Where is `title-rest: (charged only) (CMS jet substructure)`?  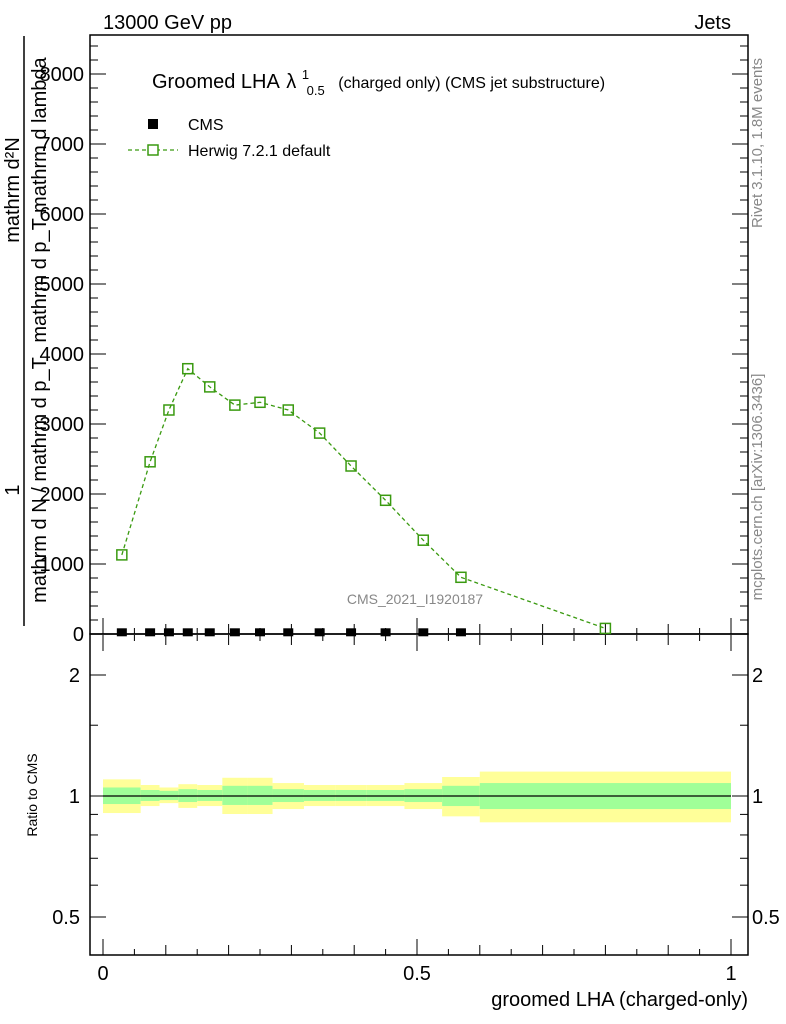
title-rest: (charged only) (CMS jet substructure) is located at coordinates (471, 83).